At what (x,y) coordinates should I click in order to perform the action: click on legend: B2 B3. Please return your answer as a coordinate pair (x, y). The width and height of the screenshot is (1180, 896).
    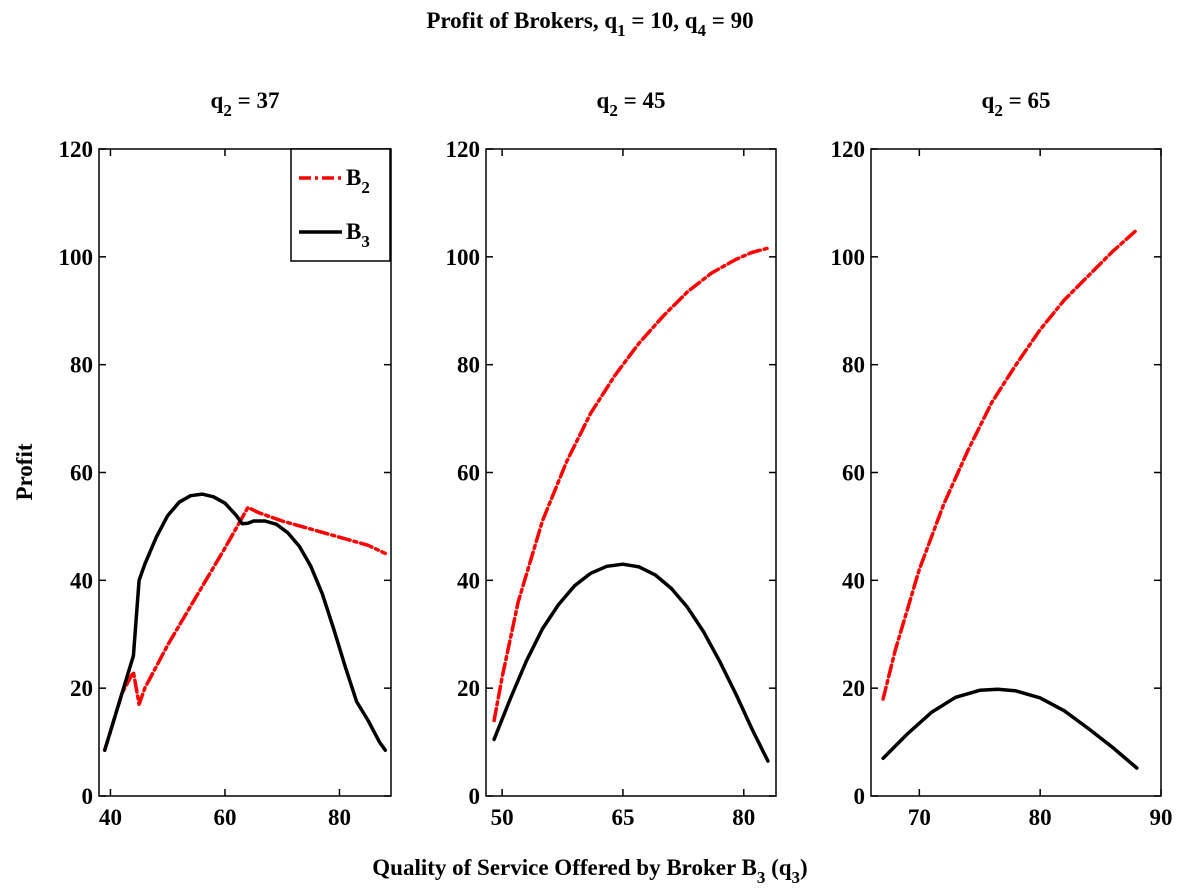
    Looking at the image, I should click on (340, 205).